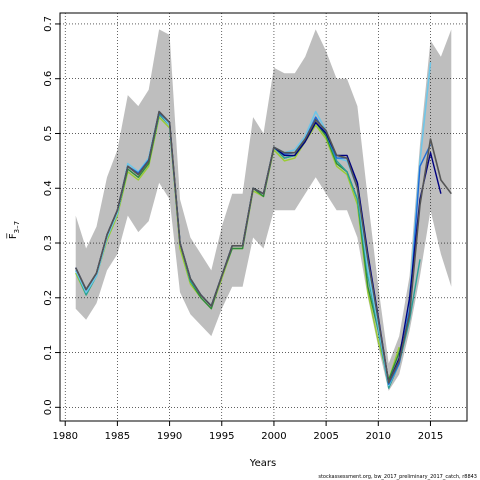 This screenshot has height=480, width=480. Describe the element at coordinates (48, 407) in the screenshot. I see `y-tick-label: 0.0` at that location.